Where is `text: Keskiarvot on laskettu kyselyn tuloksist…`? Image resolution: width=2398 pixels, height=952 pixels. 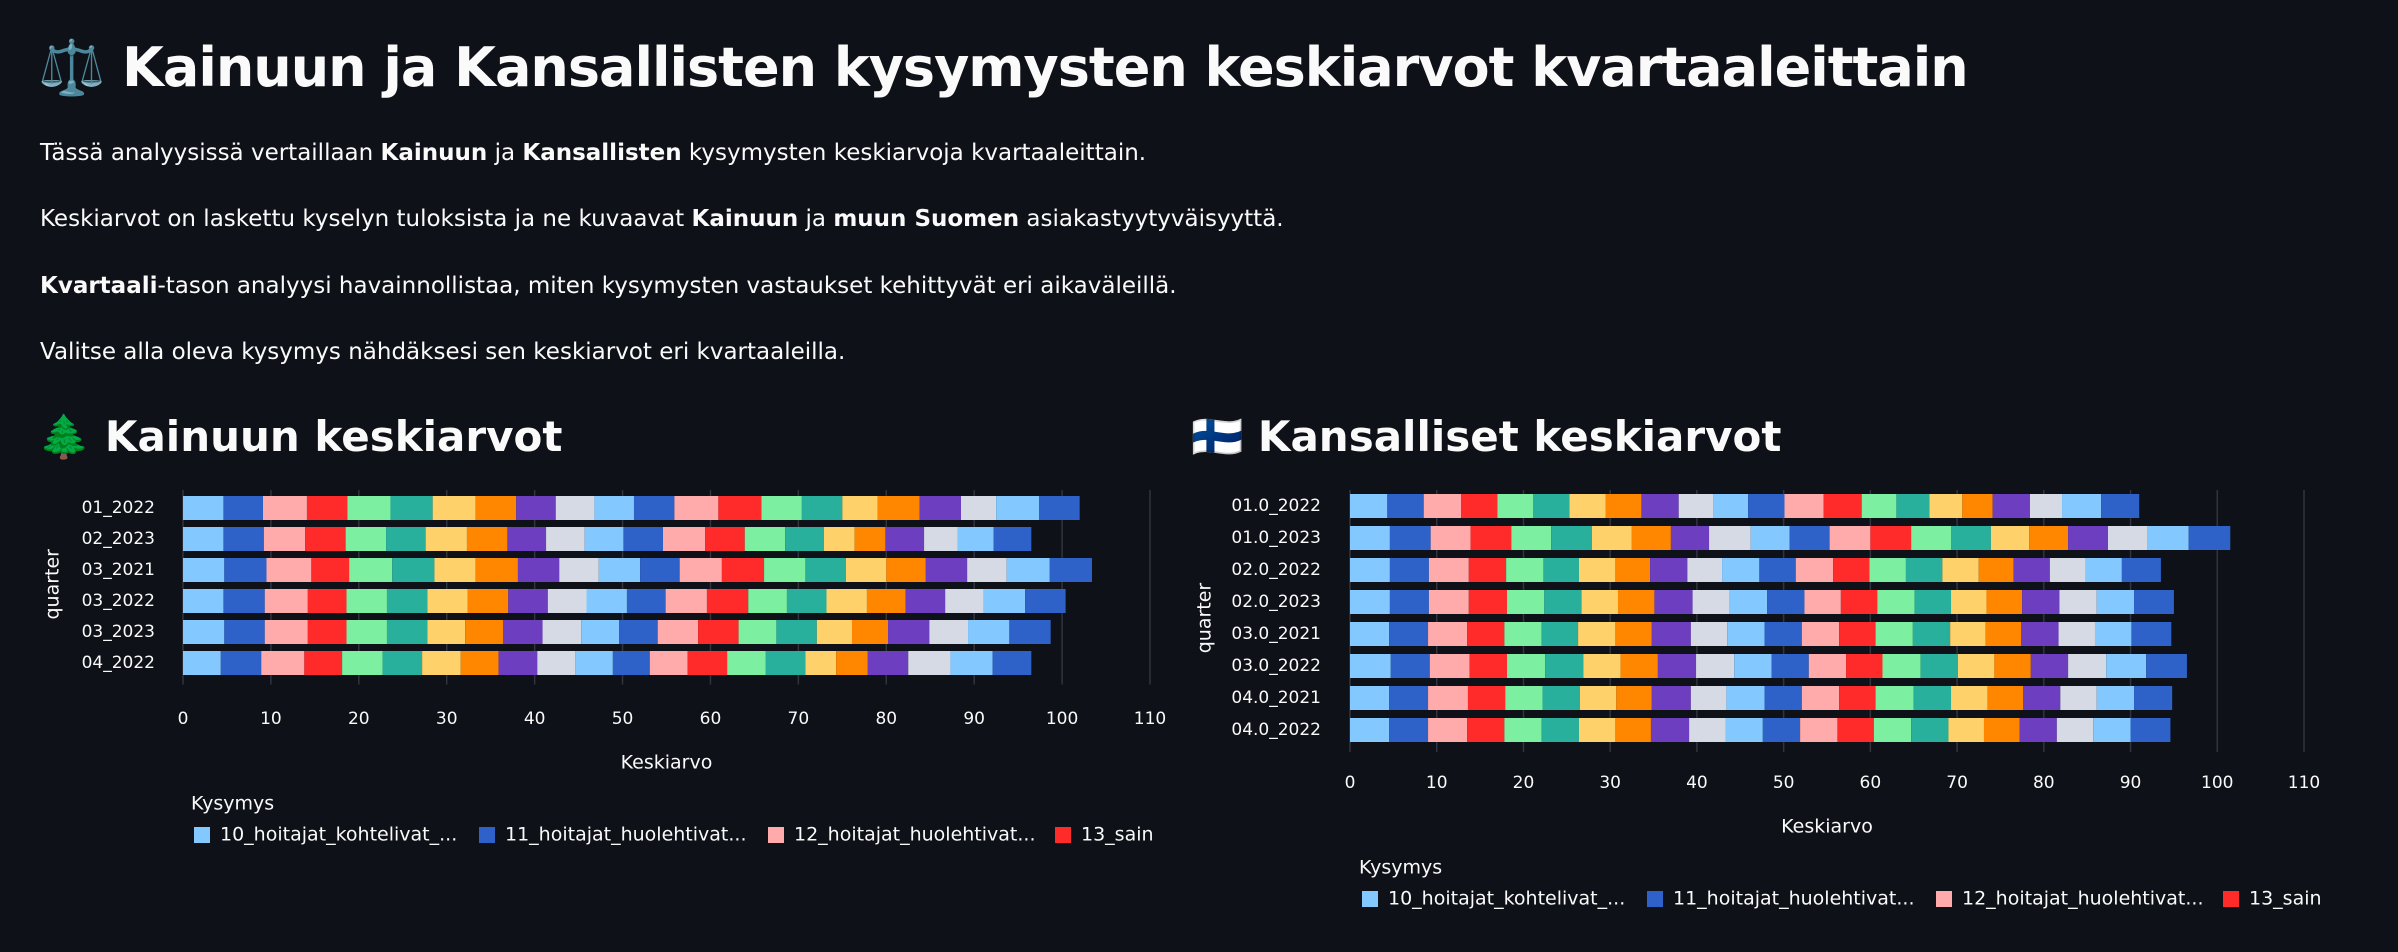
text: Keskiarvot on laskettu kyselyn tuloksist… is located at coordinates (366, 219).